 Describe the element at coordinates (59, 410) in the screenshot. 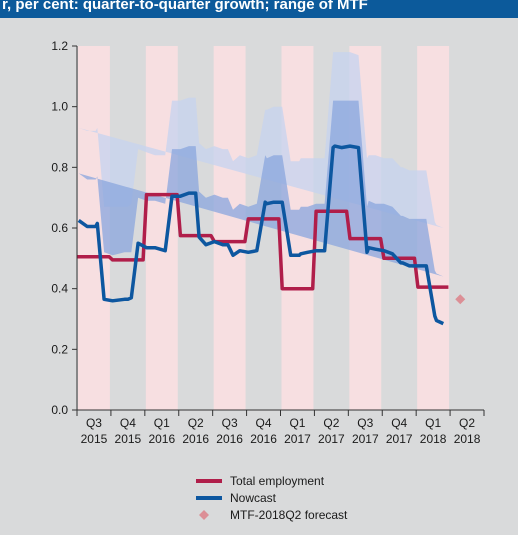

I see `y-tick-label: 0.0` at that location.